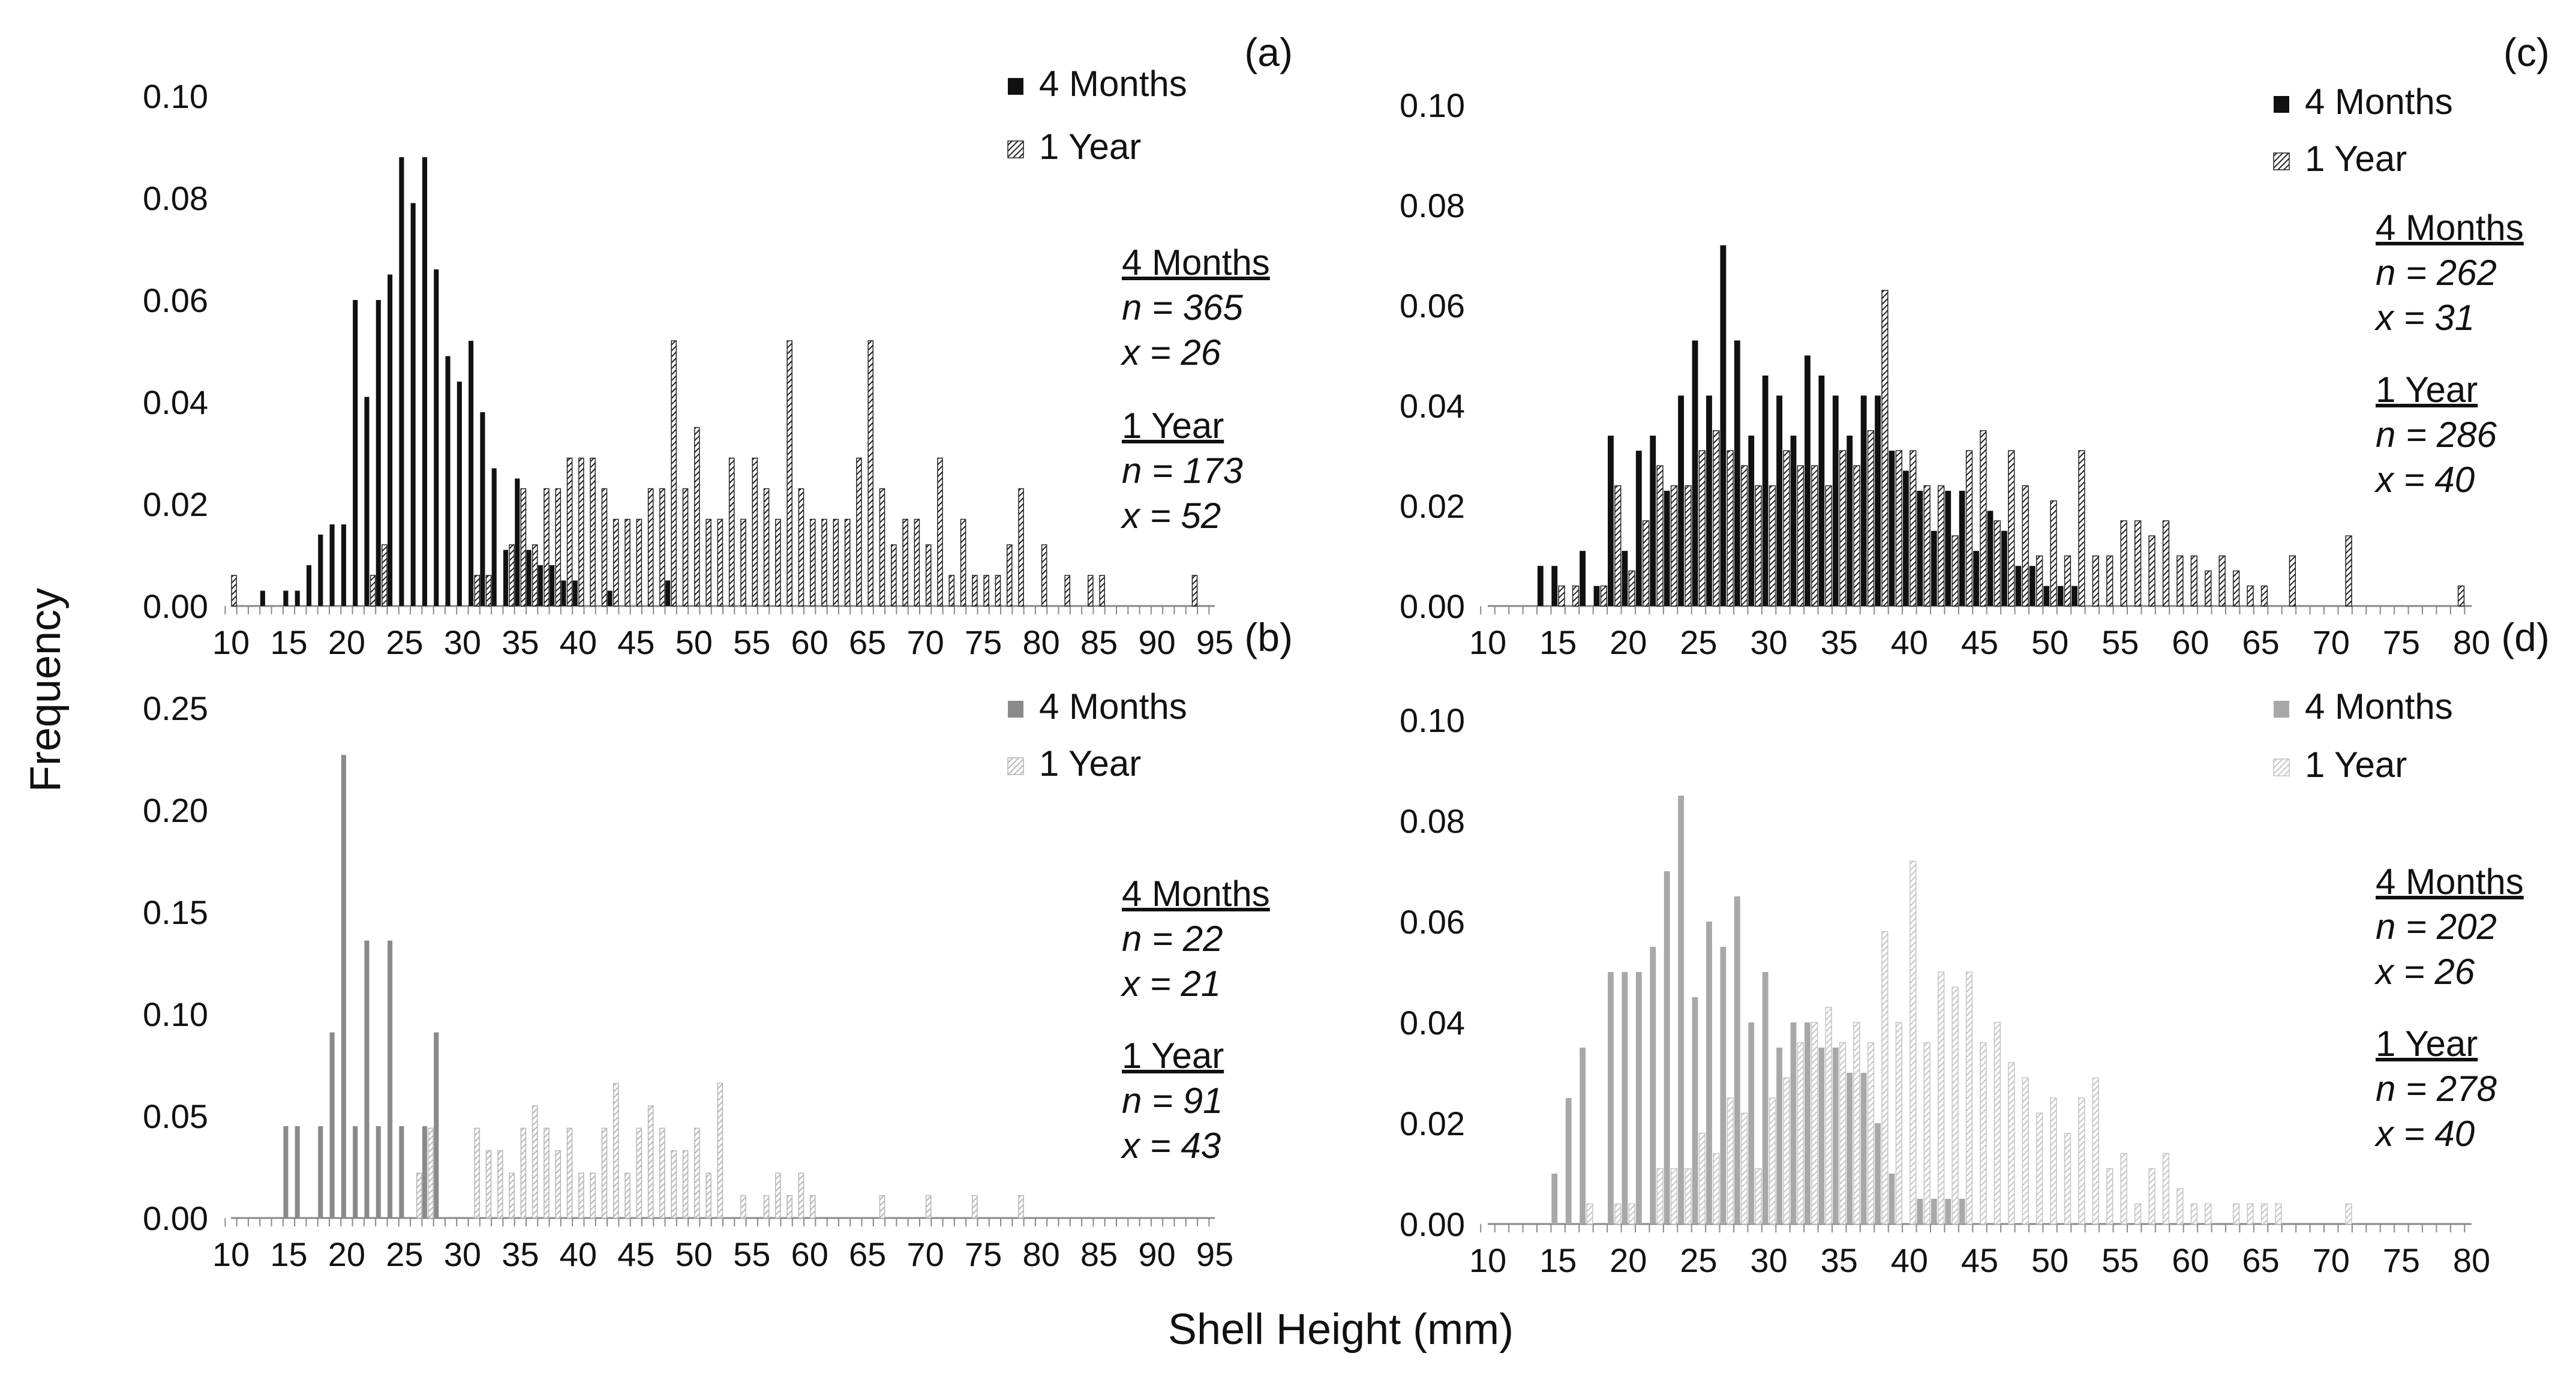 This screenshot has height=1380, width=2576. I want to click on x-tick-label: 95, so click(1214, 1254).